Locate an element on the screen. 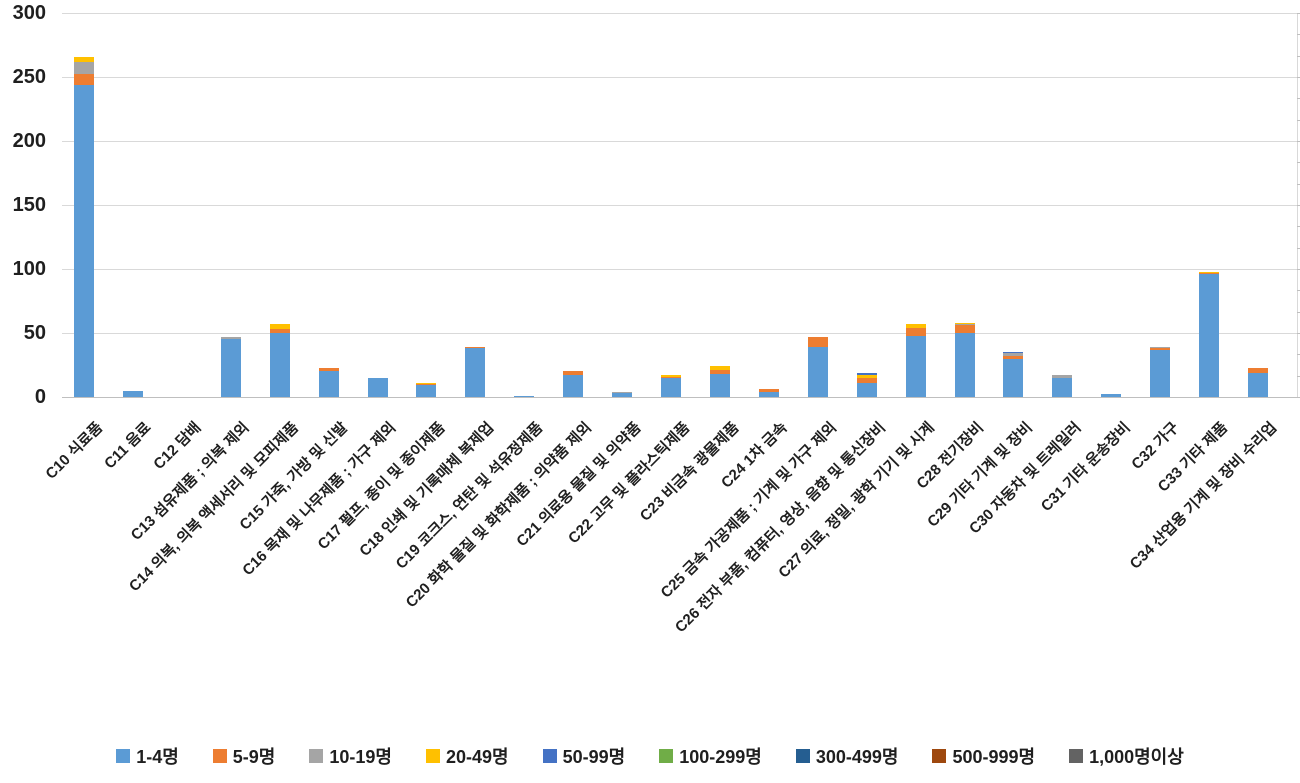  y-axis-tick-label: 100 is located at coordinates (29, 269).